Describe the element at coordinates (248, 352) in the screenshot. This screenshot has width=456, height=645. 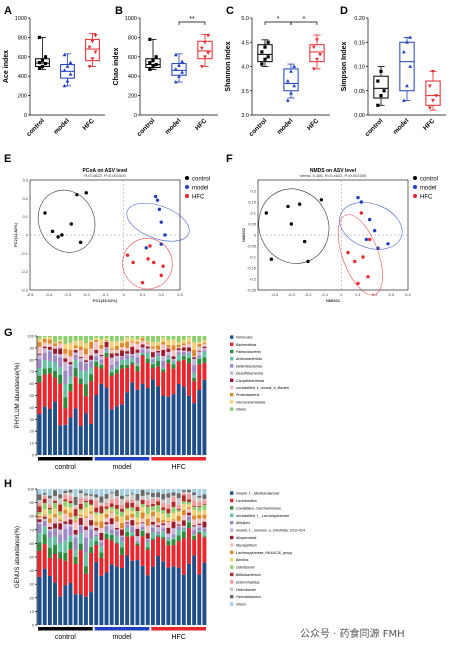
I see `legend-label: Patescibacteria` at that location.